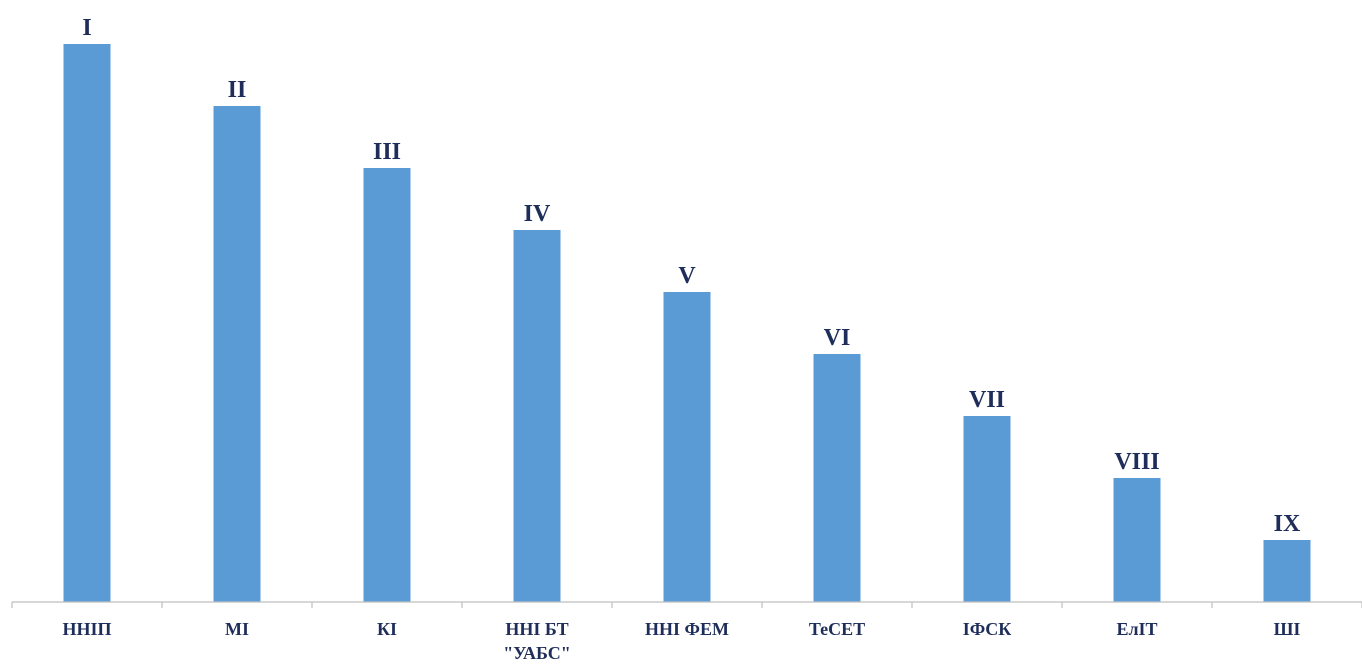  What do you see at coordinates (86, 28) in the screenshot?
I see `data-label: I` at bounding box center [86, 28].